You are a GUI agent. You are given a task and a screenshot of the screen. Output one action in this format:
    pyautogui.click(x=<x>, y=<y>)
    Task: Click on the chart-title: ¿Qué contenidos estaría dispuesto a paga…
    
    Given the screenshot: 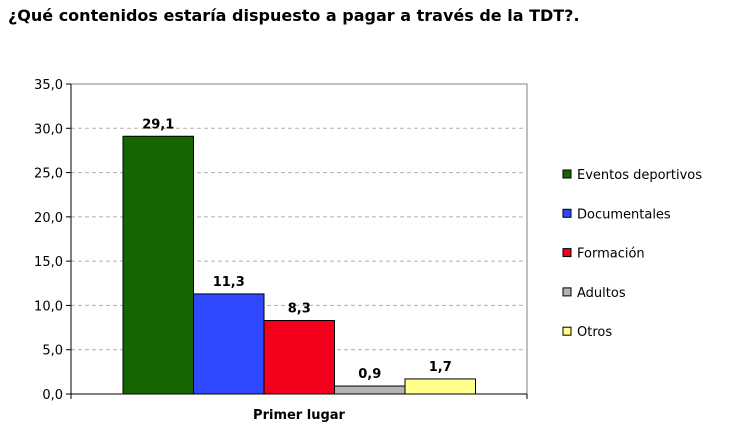 What is the action you would take?
    pyautogui.click(x=294, y=15)
    